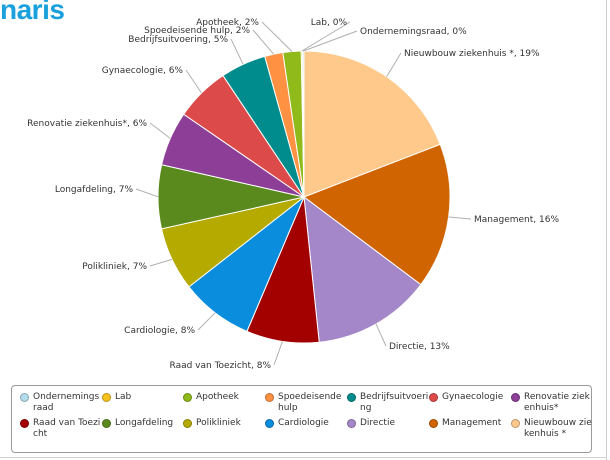 This screenshot has width=610, height=460. What do you see at coordinates (372, 124) in the screenshot?
I see `pie-slice-nieuwbouw-ziekenhuis` at bounding box center [372, 124].